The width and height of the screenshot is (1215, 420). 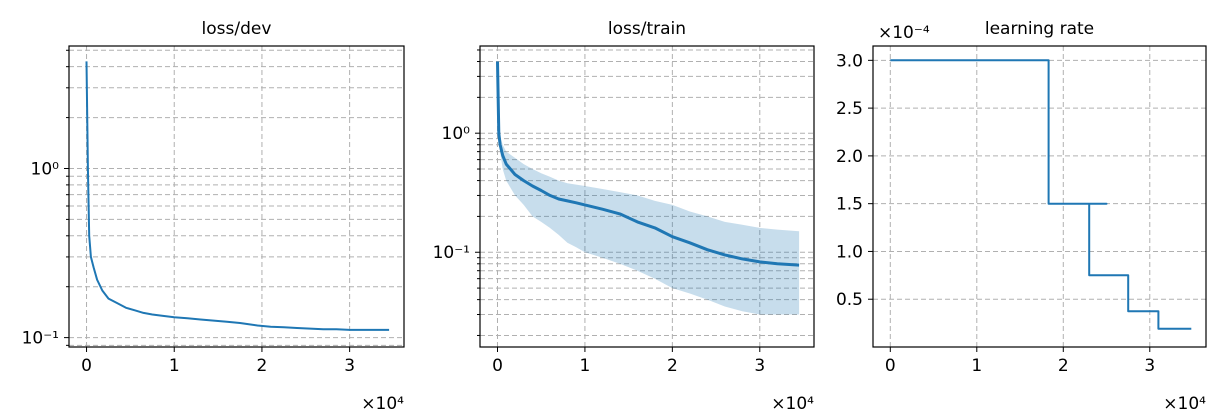 What do you see at coordinates (237, 29) in the screenshot?
I see `chart-title: loss/dev` at bounding box center [237, 29].